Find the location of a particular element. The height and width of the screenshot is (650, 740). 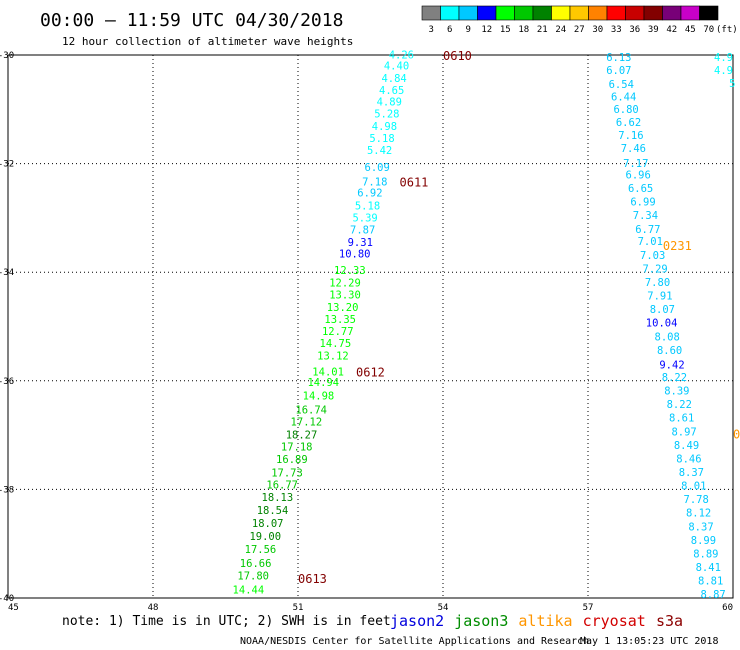

wave-height-value: 10.80 is located at coordinates (355, 255).